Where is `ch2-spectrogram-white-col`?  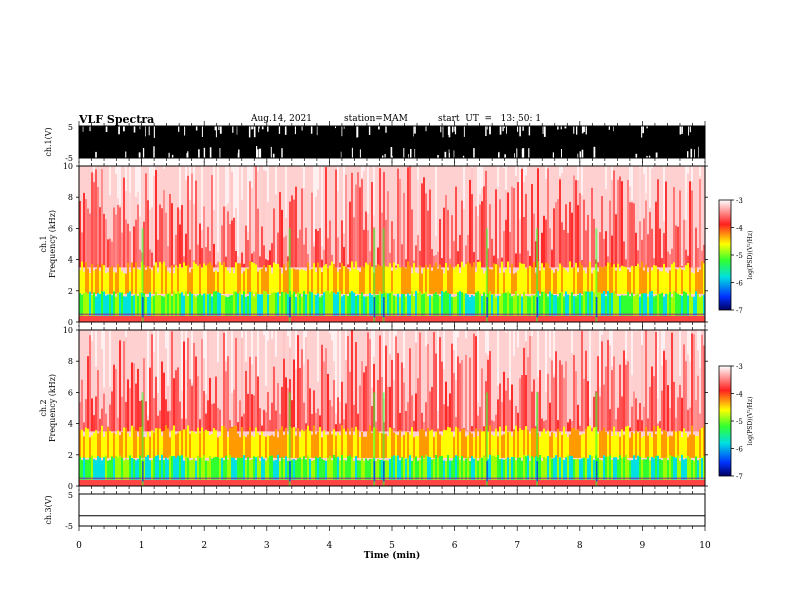 ch2-spectrogram-white-col is located at coordinates (510, 365).